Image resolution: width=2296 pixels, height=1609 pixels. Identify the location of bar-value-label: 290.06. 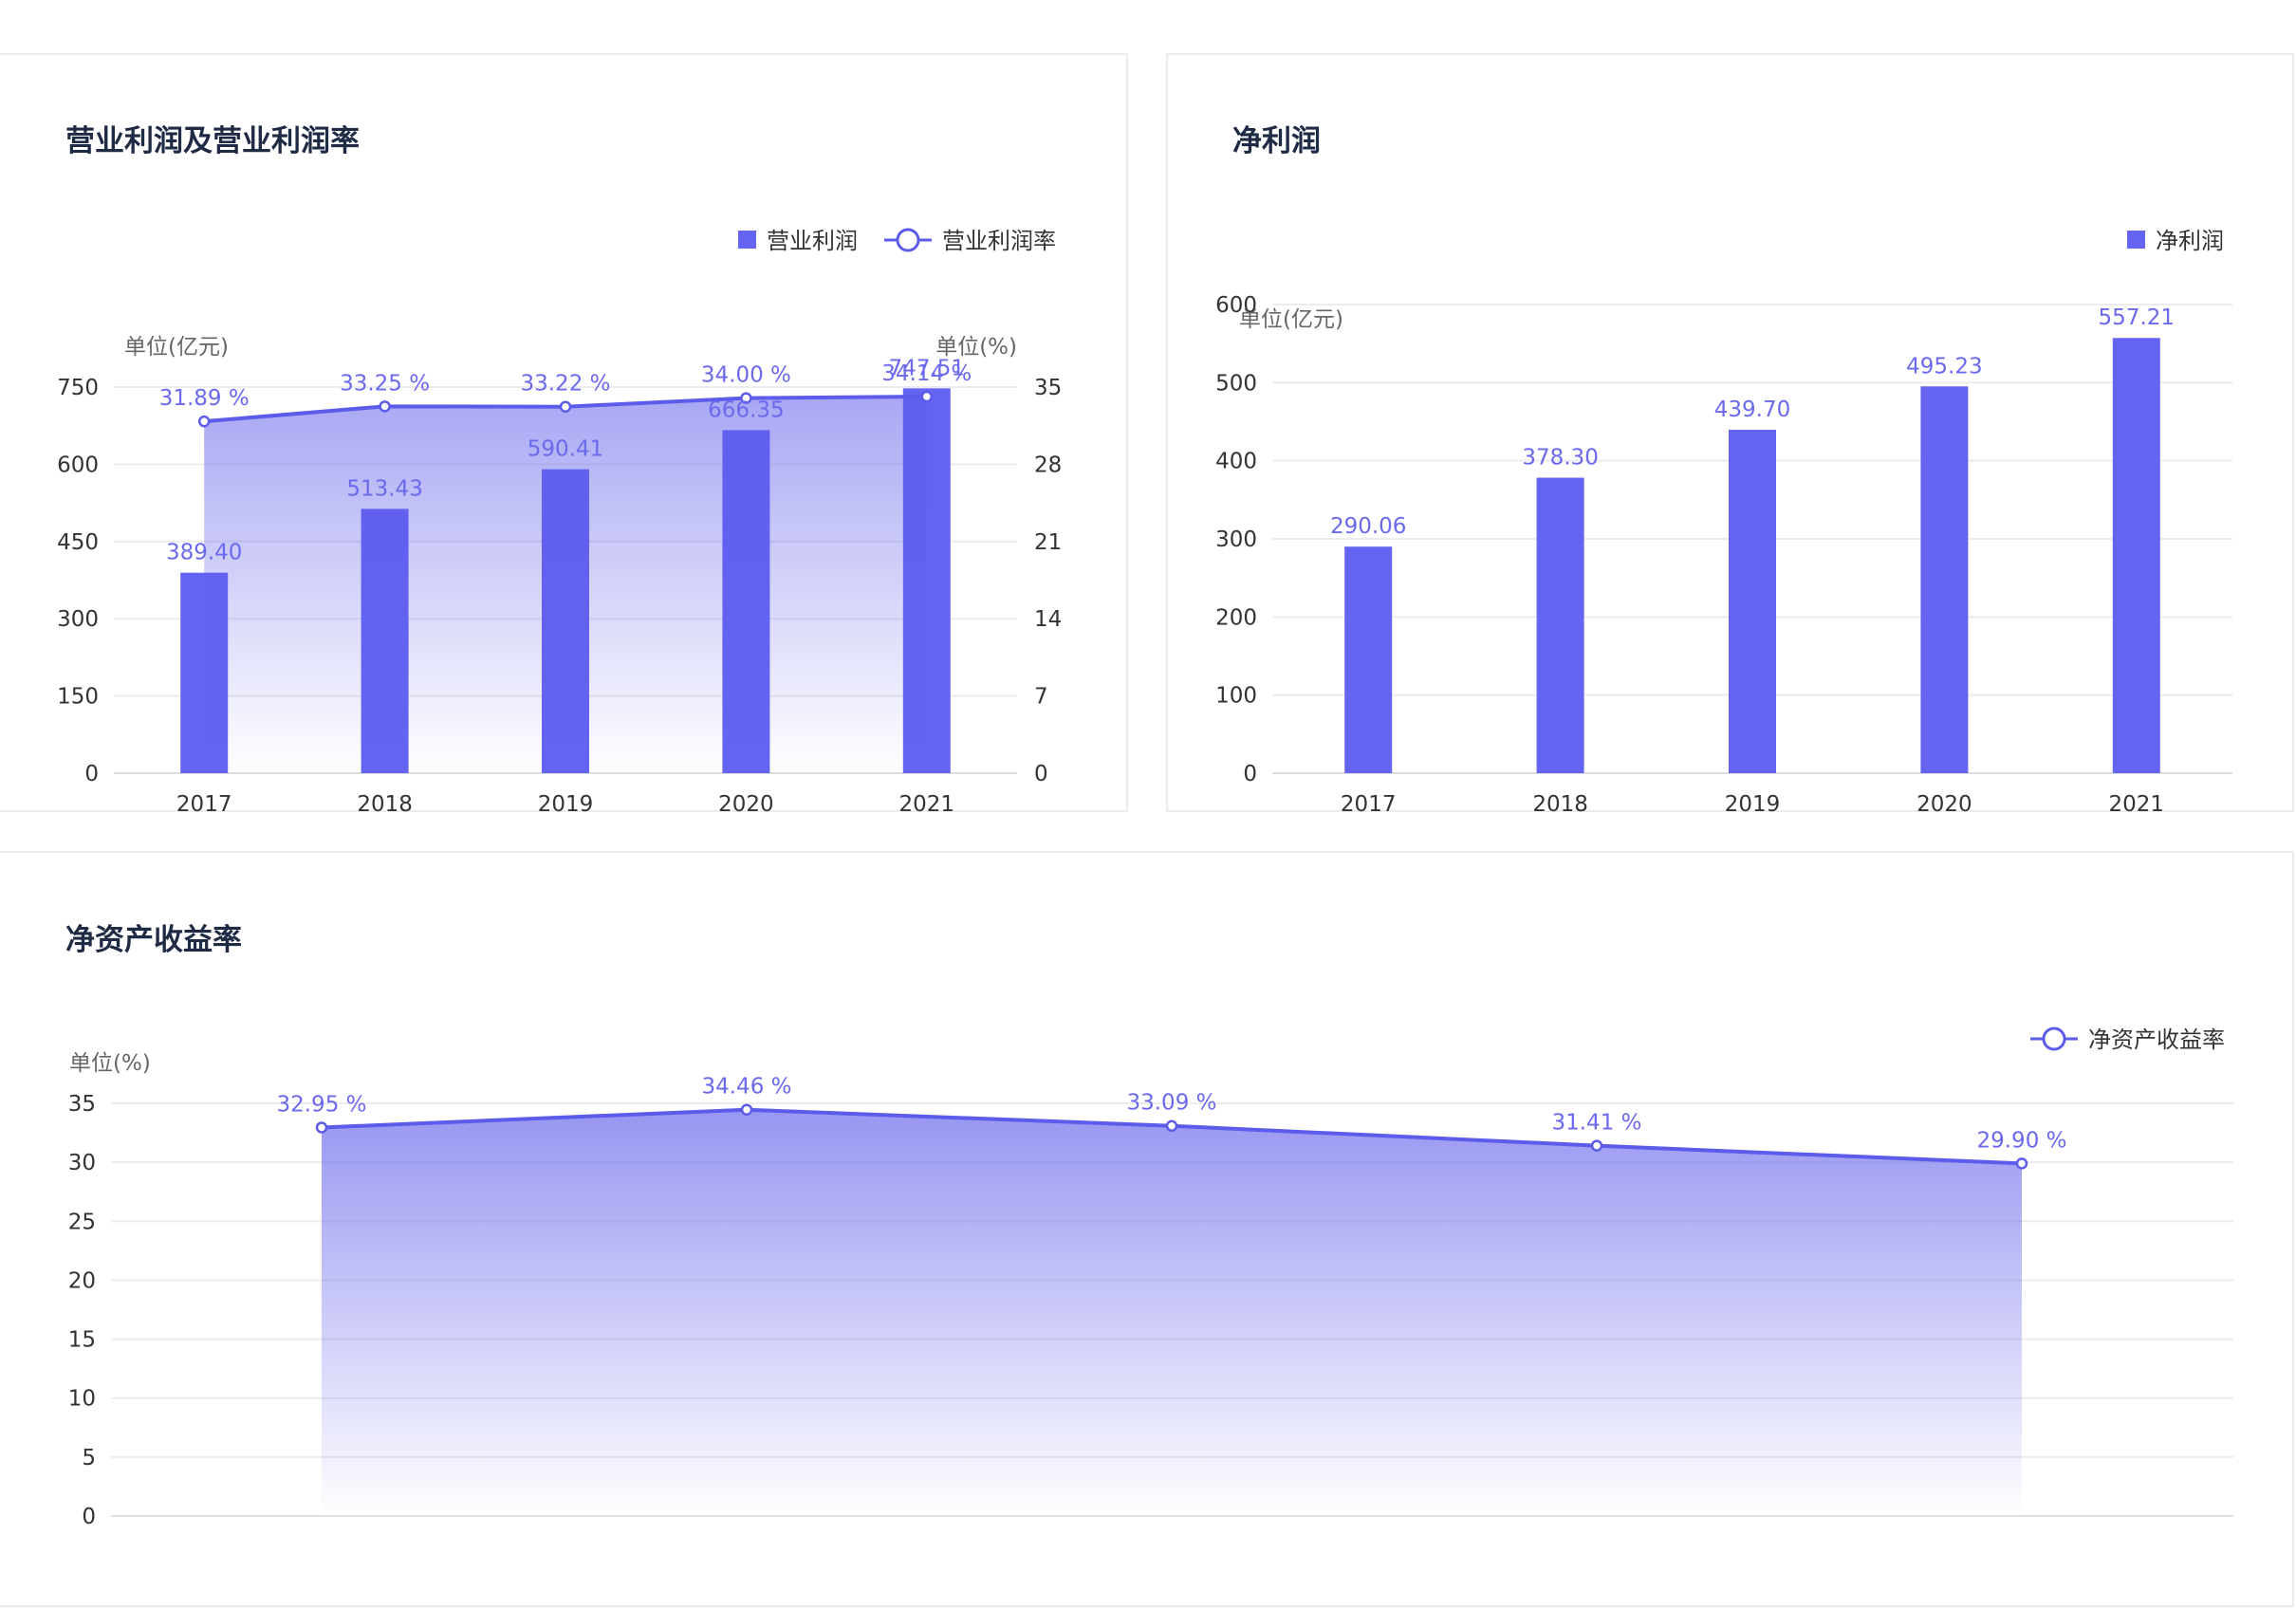
(1368, 526).